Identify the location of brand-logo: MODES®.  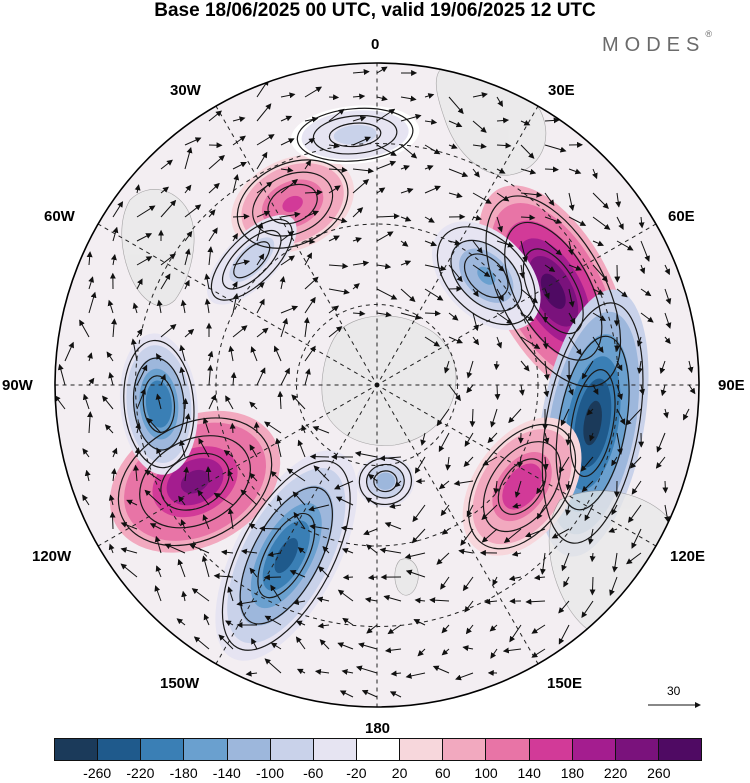
(657, 43).